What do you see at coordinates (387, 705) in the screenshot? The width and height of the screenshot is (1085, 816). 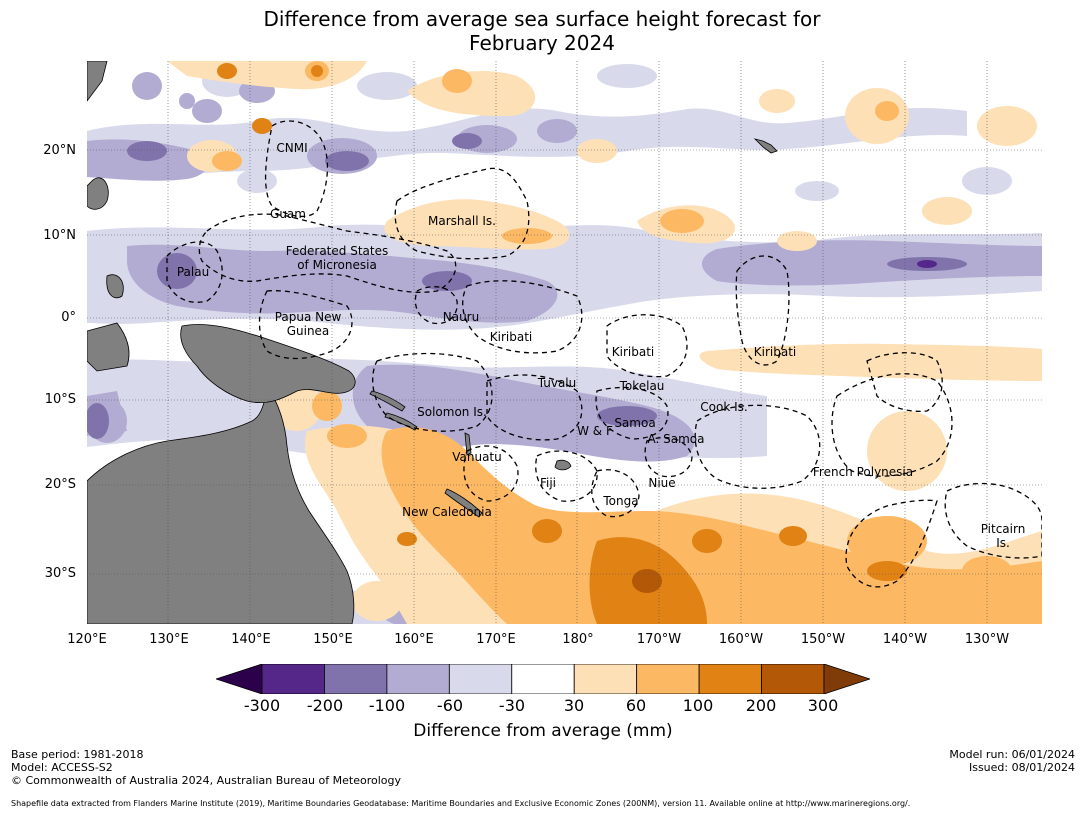 I see `colorbar-tick-m100: -100` at bounding box center [387, 705].